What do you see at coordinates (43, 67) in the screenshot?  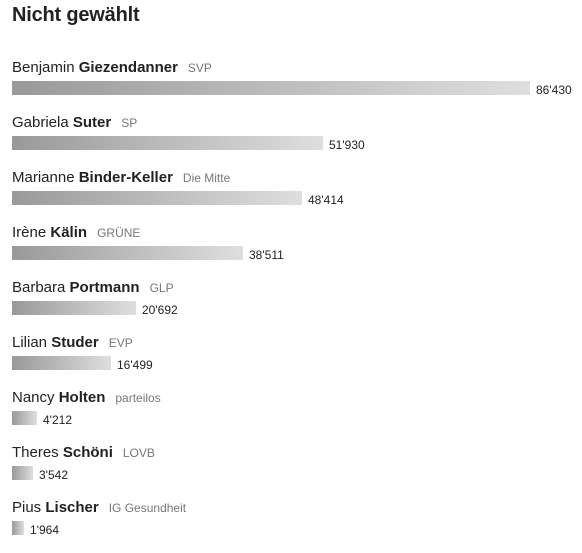 I see `candidate-first-name: Benjamin` at bounding box center [43, 67].